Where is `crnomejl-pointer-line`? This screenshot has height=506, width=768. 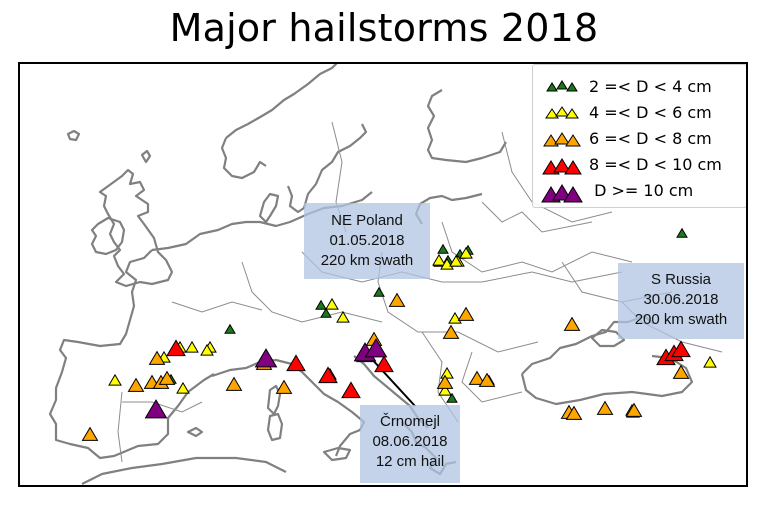
crnomejl-pointer-line is located at coordinates (392, 381).